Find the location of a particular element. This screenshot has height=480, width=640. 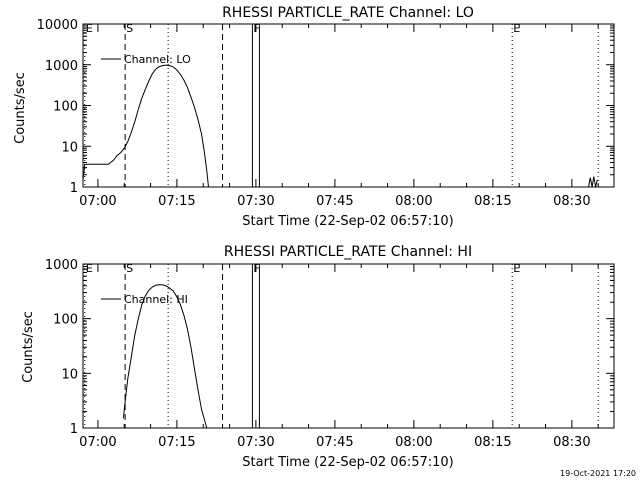

footer-timestamp: 19-Oct-2021 17:20 is located at coordinates (598, 473).